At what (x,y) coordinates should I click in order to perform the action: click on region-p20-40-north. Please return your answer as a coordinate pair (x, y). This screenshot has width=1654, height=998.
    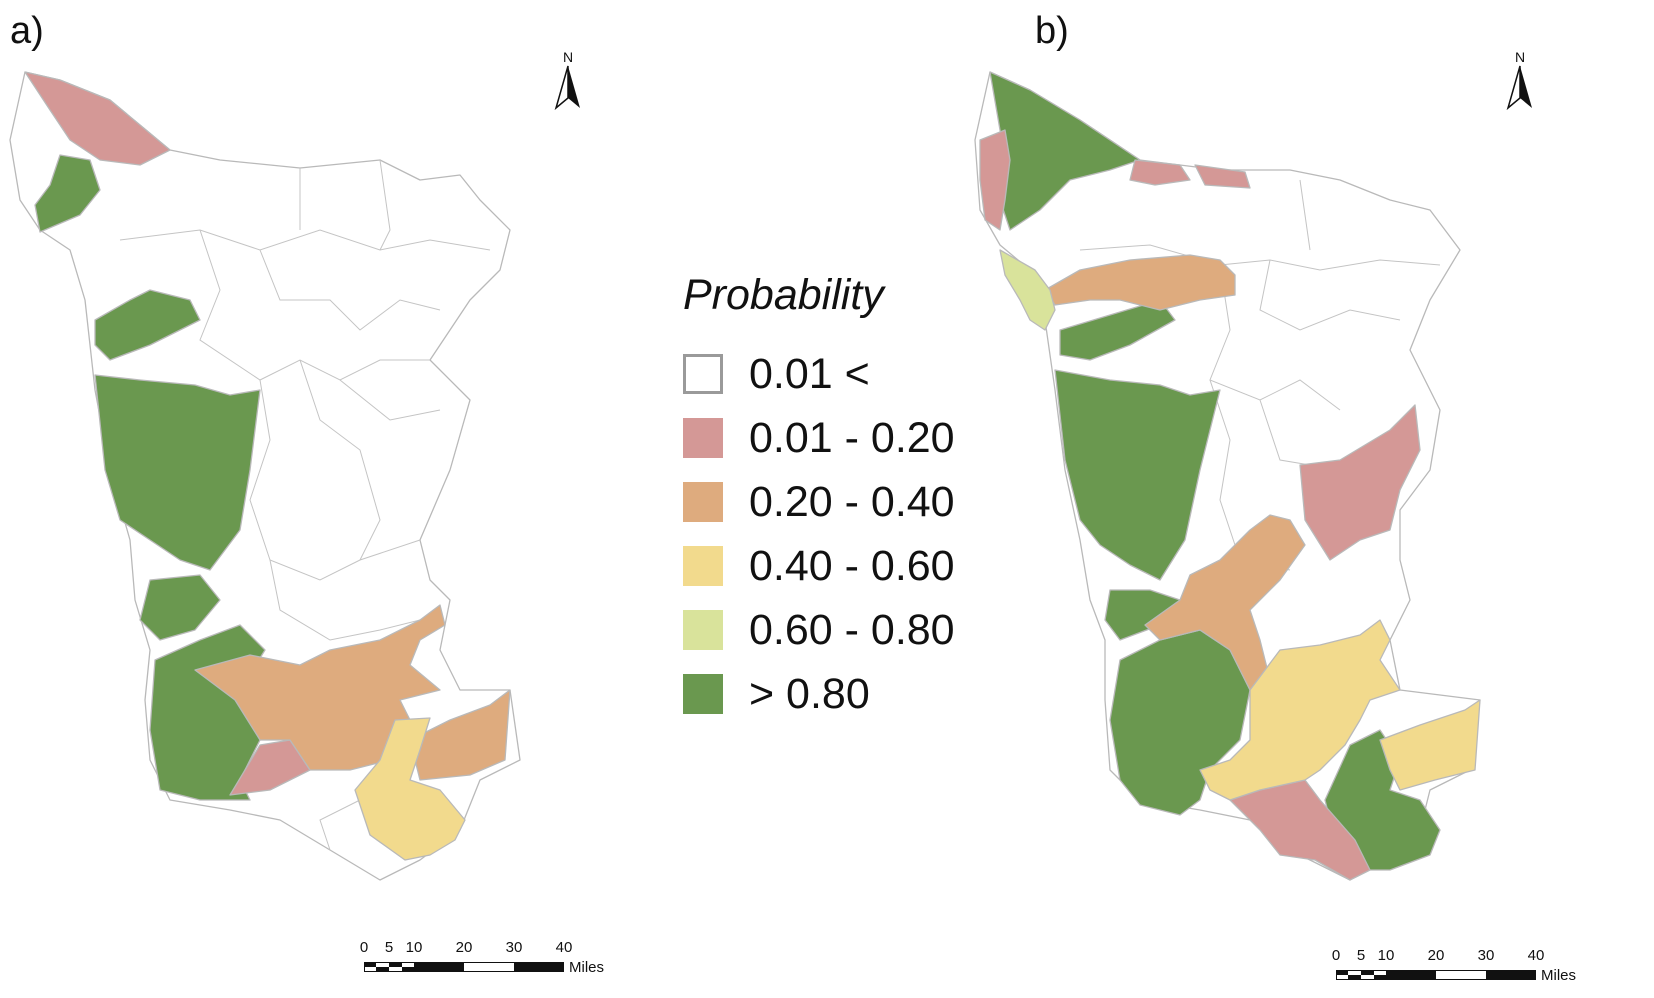
    Looking at the image, I should click on (1140, 282).